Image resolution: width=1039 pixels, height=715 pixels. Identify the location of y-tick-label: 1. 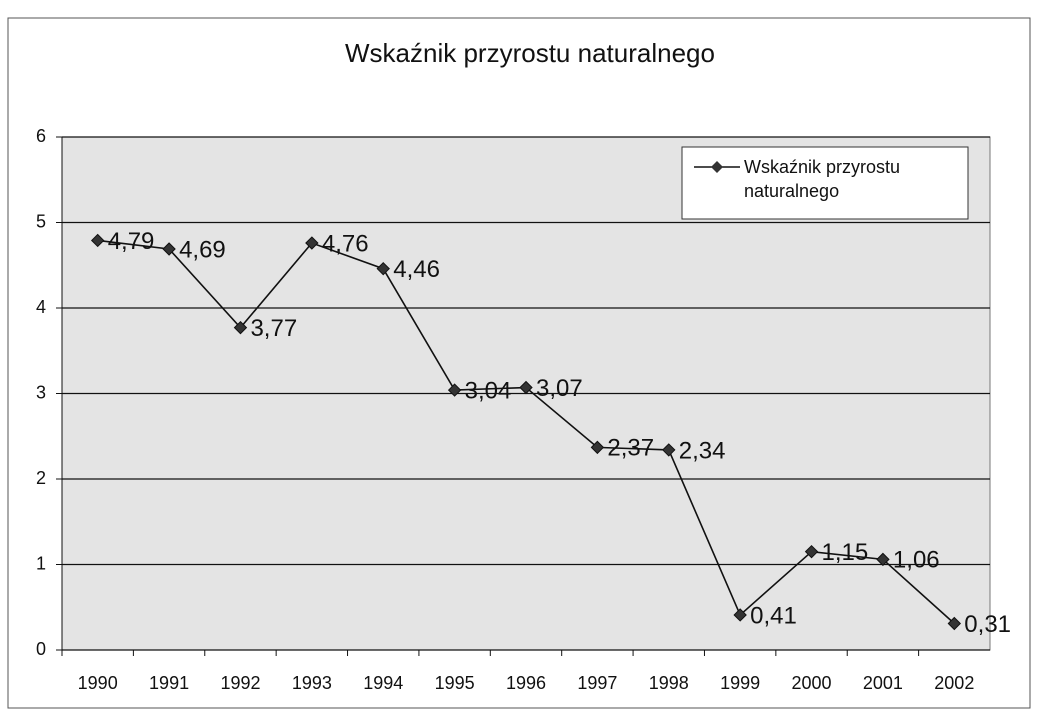
(41, 563).